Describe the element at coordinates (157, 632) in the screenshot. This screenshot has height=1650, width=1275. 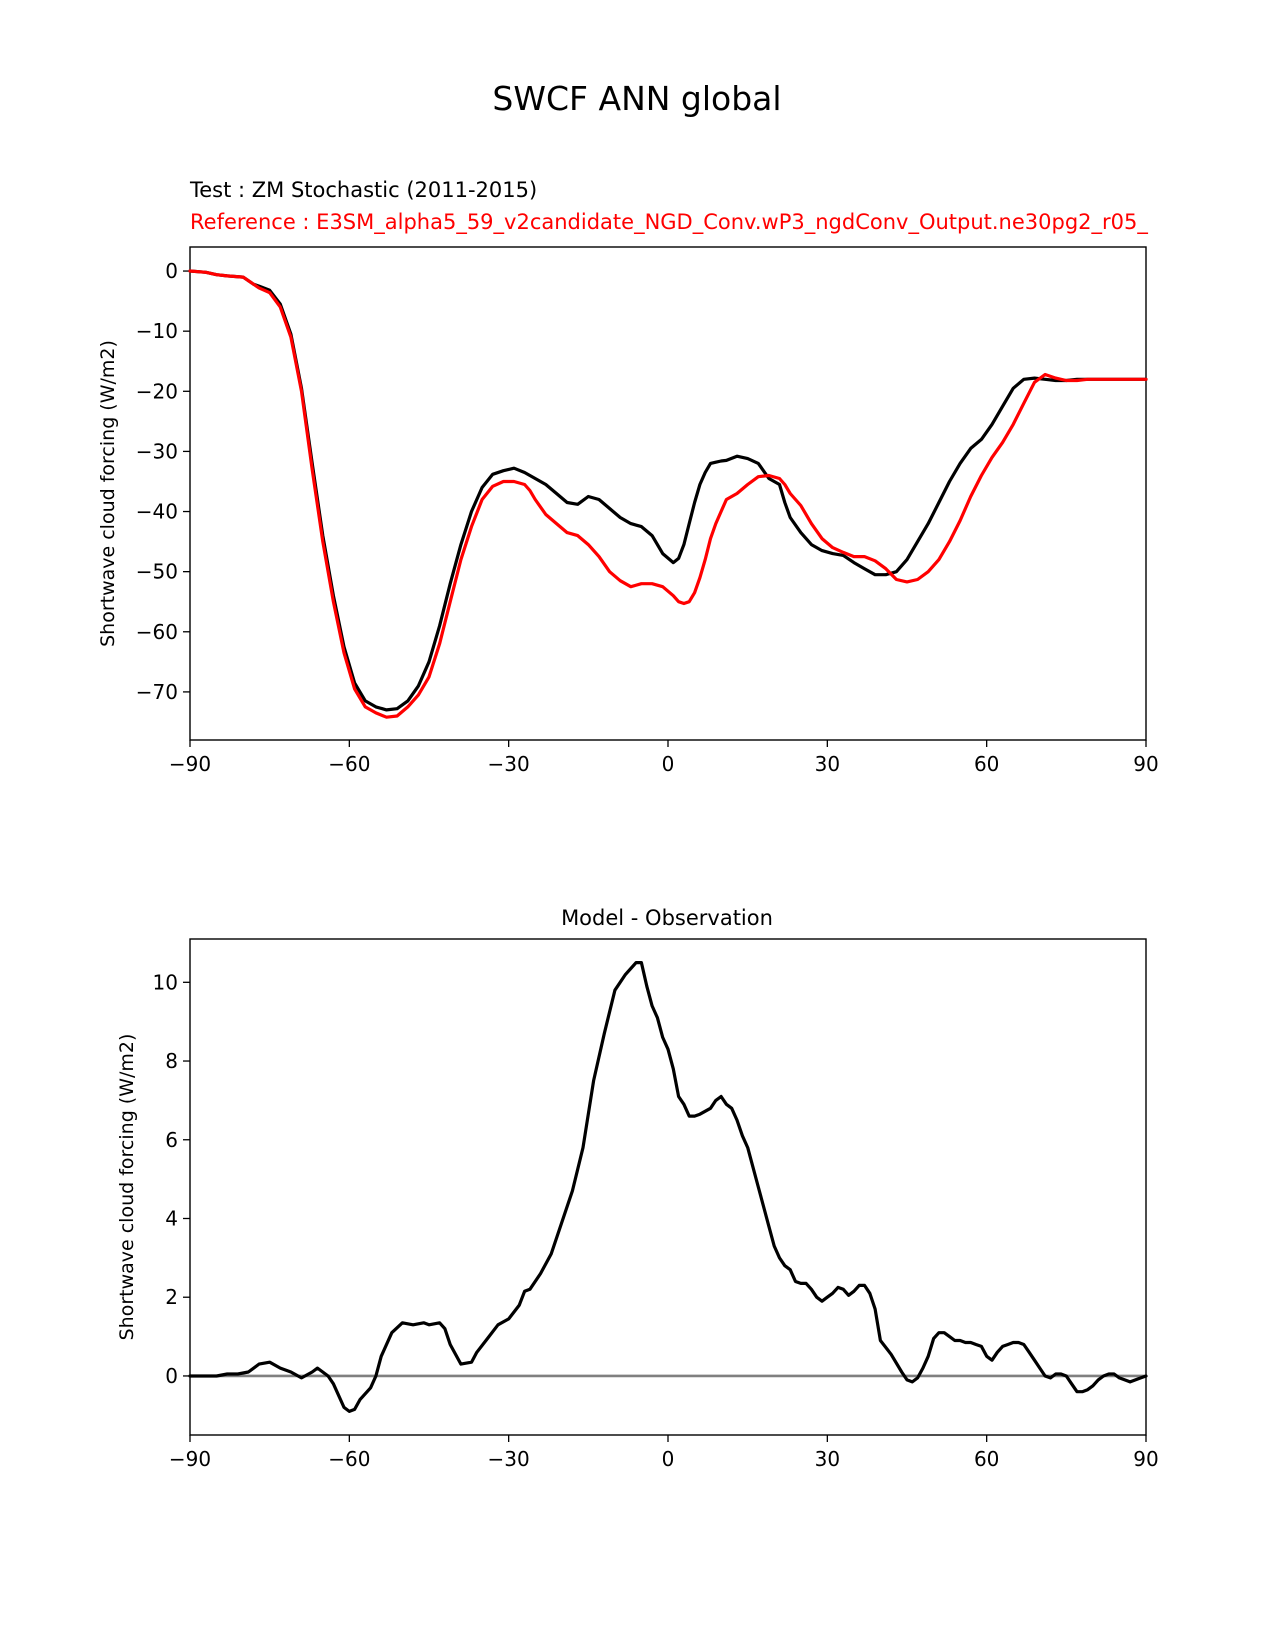
I see `y-tick-label: −60` at that location.